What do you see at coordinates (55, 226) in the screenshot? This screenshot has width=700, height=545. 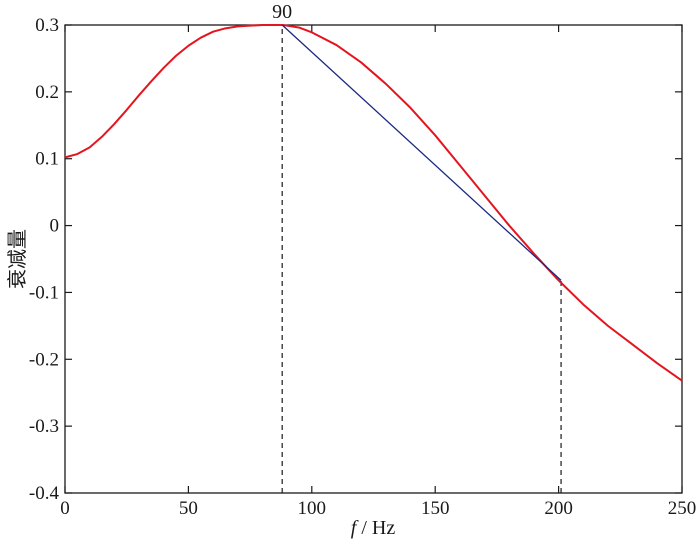 I see `y-tick-label: 0` at bounding box center [55, 226].